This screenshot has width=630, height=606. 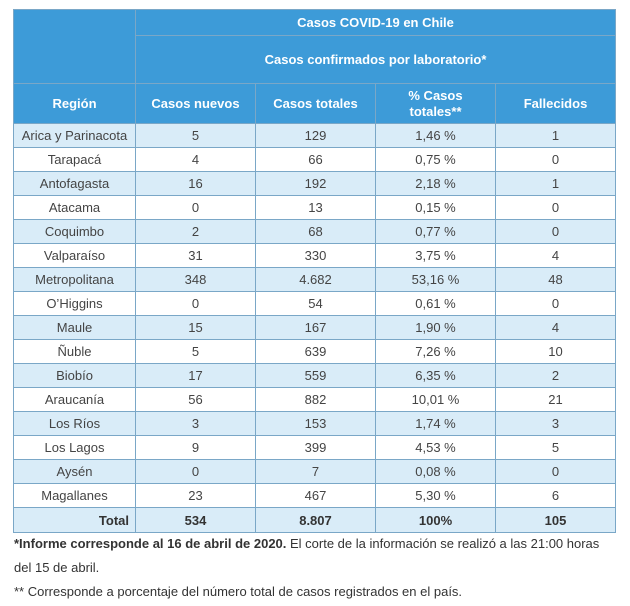 I want to click on cell-total-cases: 467, so click(x=315, y=495).